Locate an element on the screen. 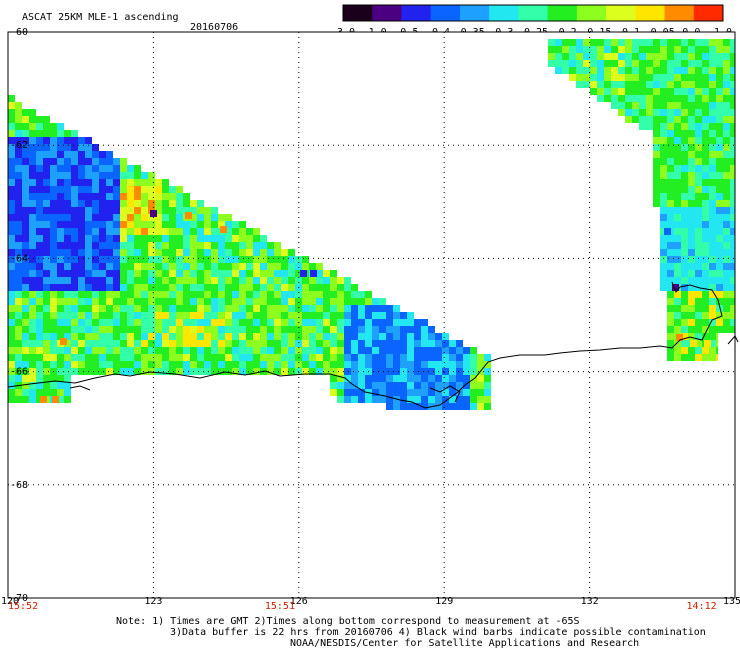 The width and height of the screenshot is (740, 650). time-label: 15:52 is located at coordinates (23, 606).